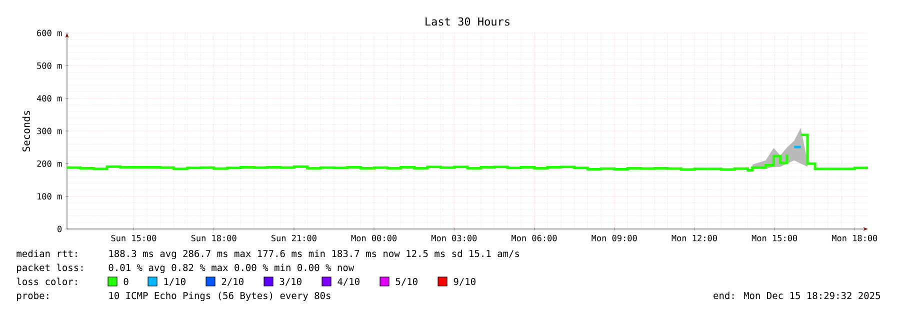  Describe the element at coordinates (46, 282) in the screenshot. I see `legend-title: loss color:` at that location.